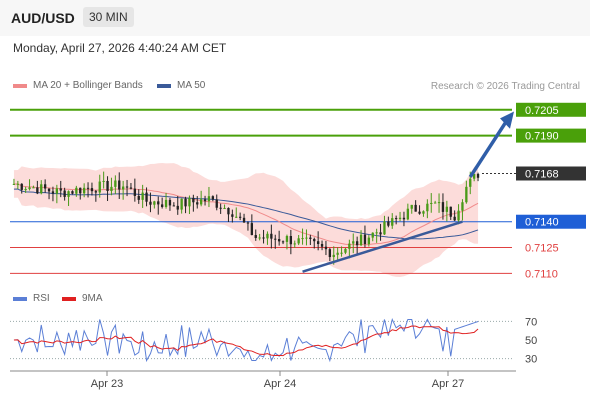 This screenshot has width=590, height=400. Describe the element at coordinates (531, 322) in the screenshot. I see `rsi-tick-70: 70` at that location.